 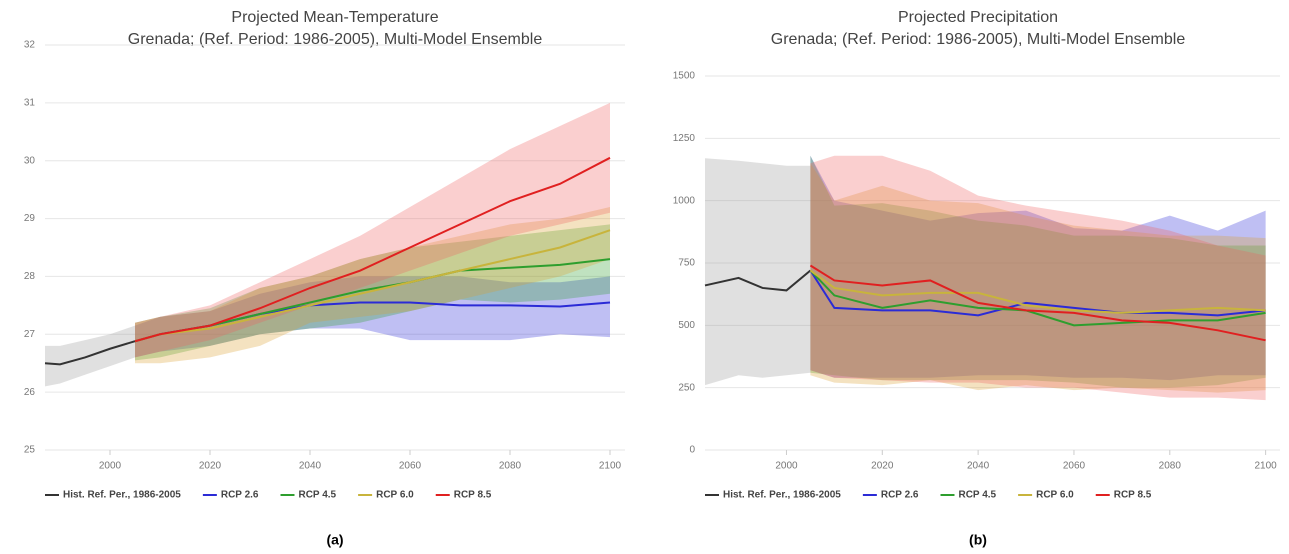 I want to click on y-tick-label: 250, so click(x=686, y=387).